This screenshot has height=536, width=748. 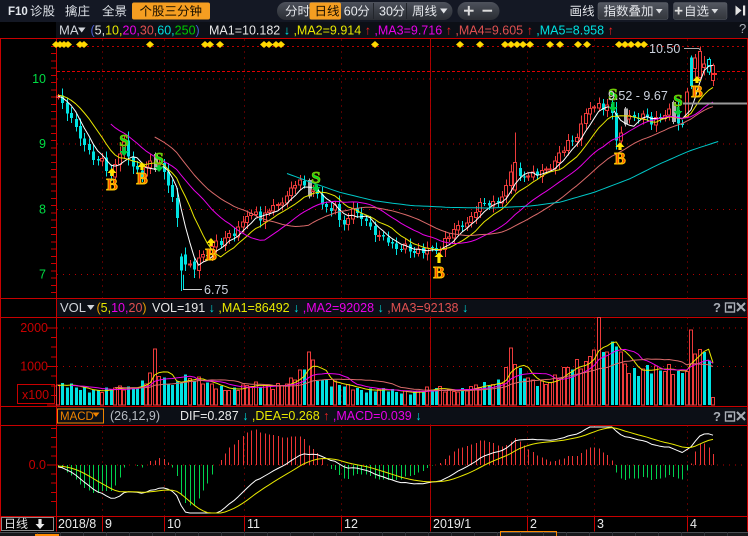 What do you see at coordinates (664, 49) in the screenshot?
I see `svg-text: 10.50` at bounding box center [664, 49].